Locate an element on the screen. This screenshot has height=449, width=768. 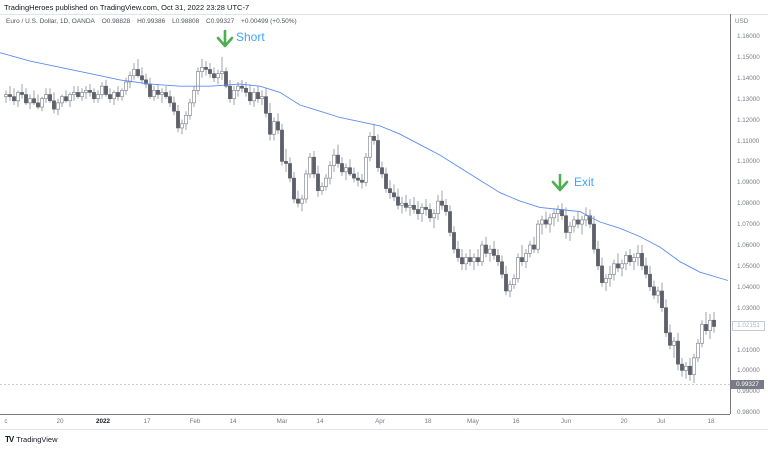
reference-price-label: 1.02151 is located at coordinates (748, 325).